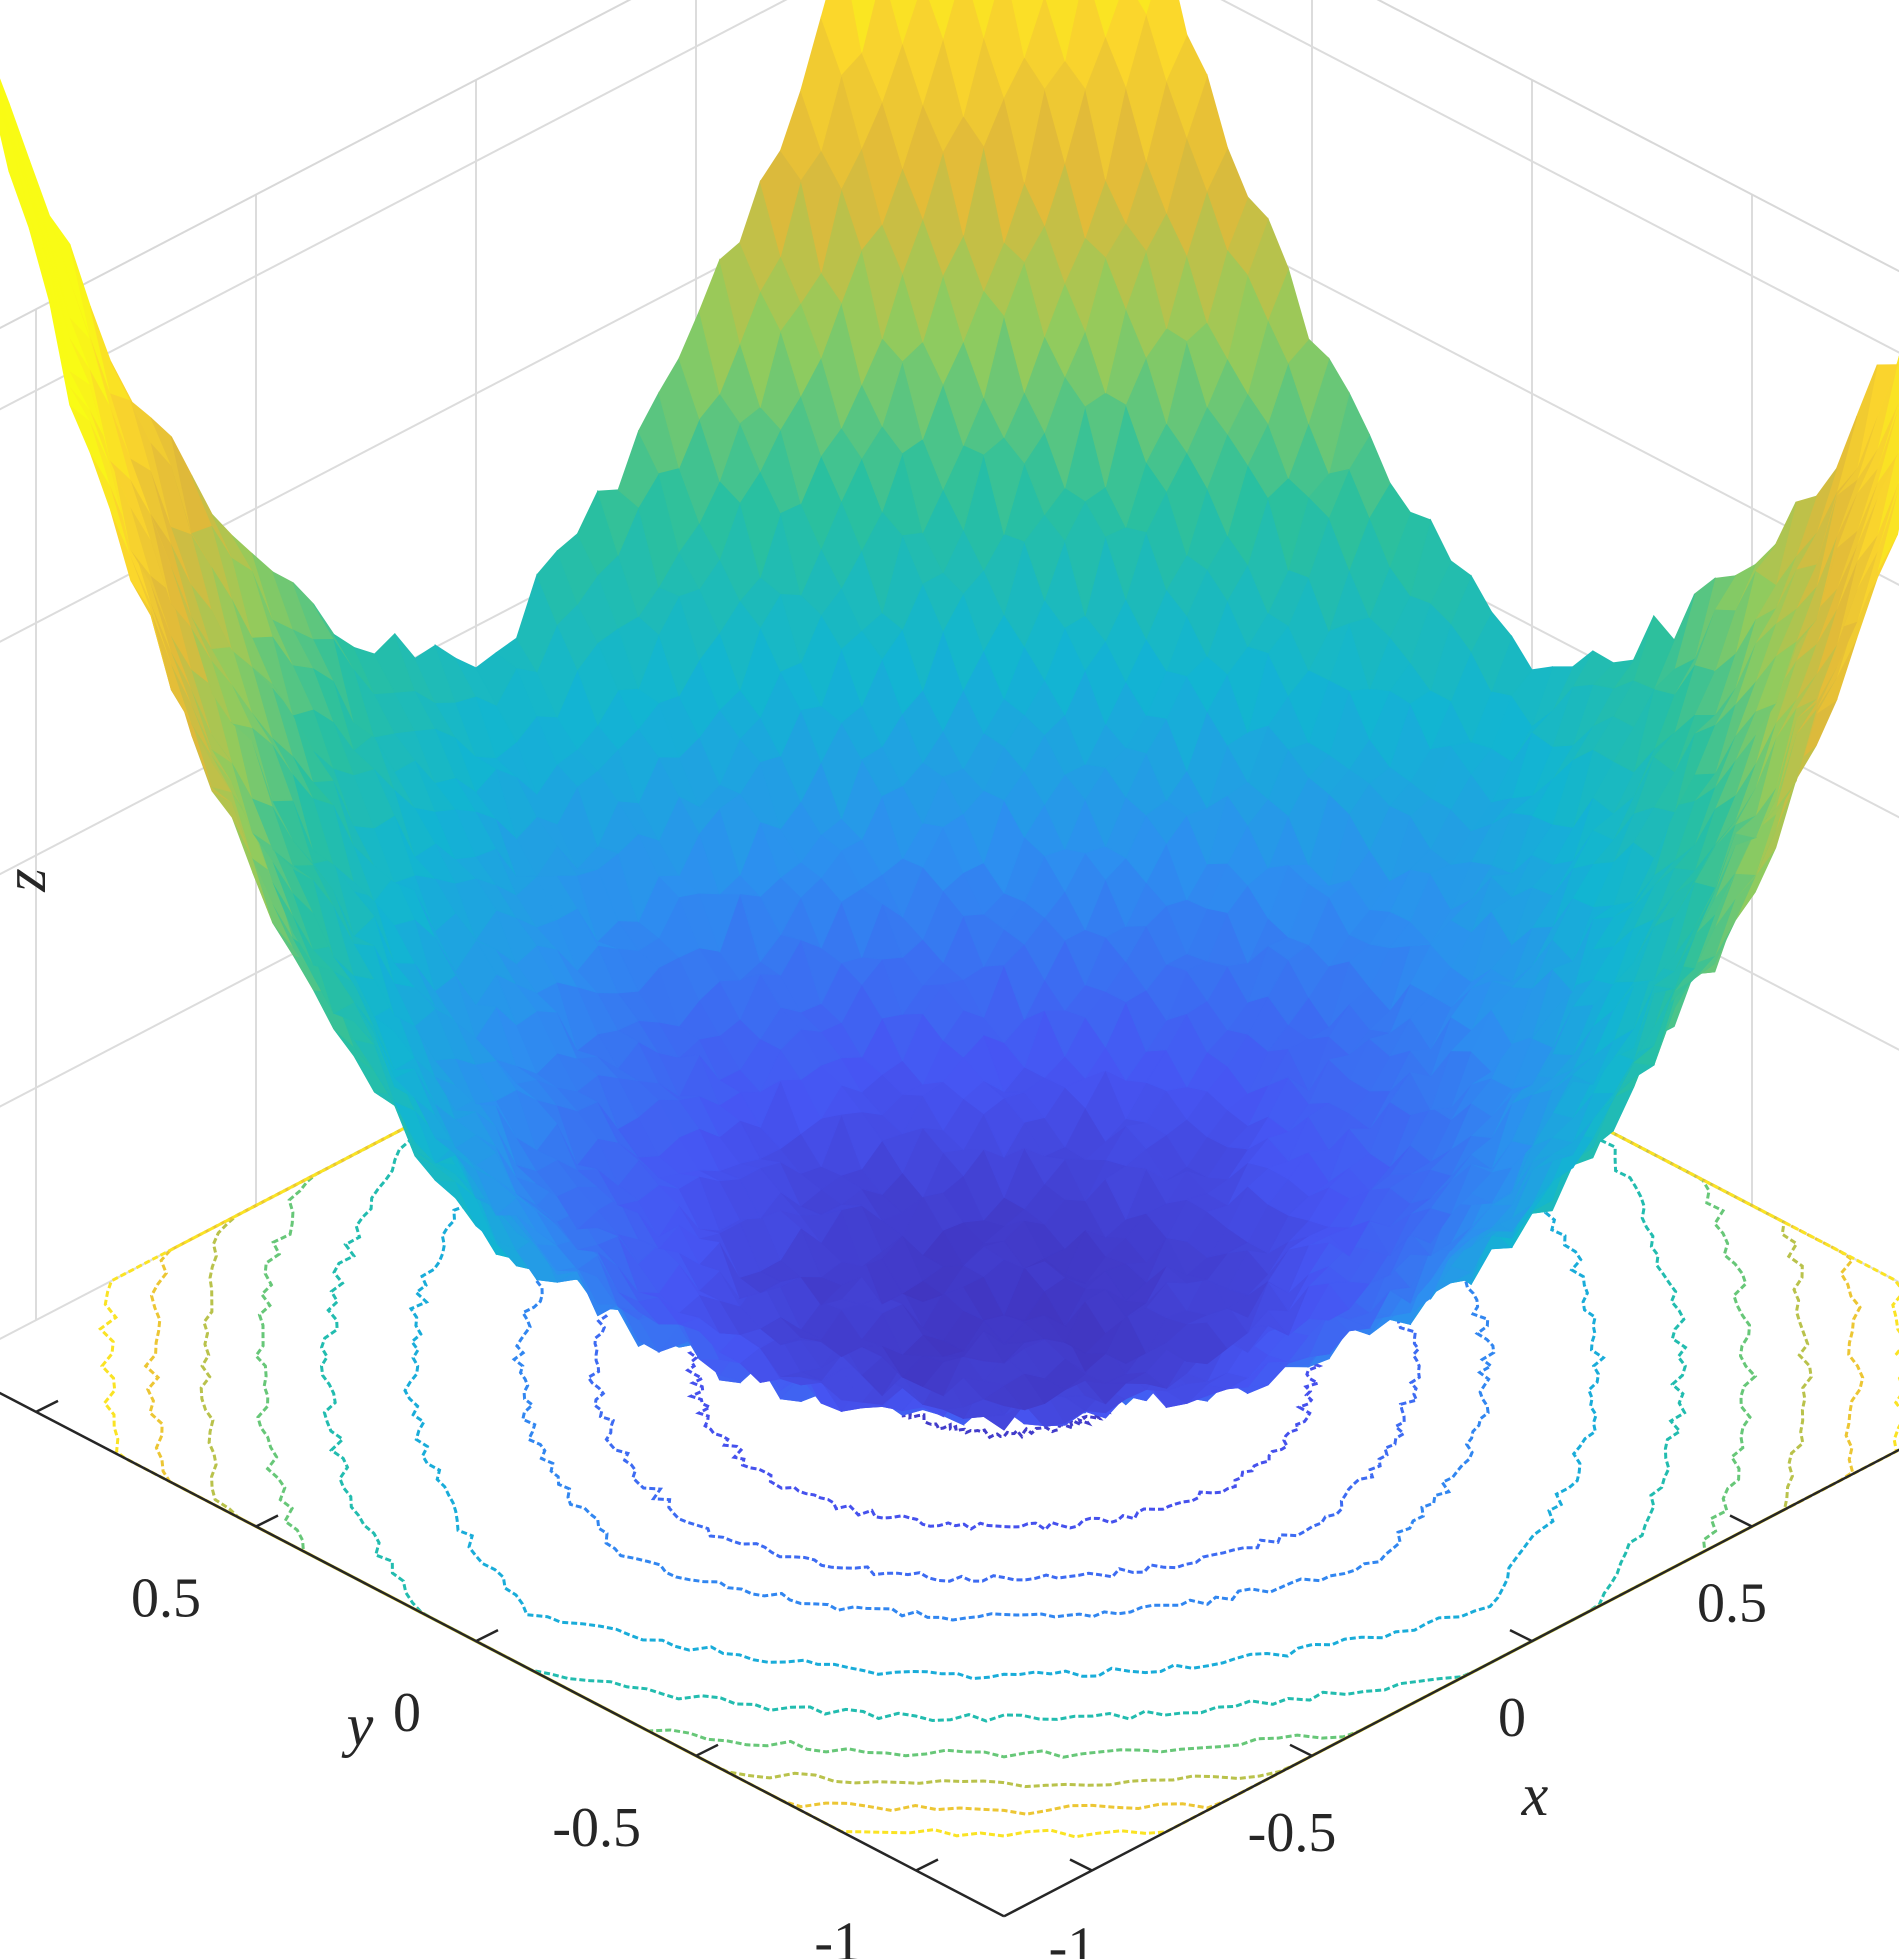 The height and width of the screenshot is (1959, 1899). What do you see at coordinates (1512, 1718) in the screenshot?
I see `x-tick-label: 0` at bounding box center [1512, 1718].